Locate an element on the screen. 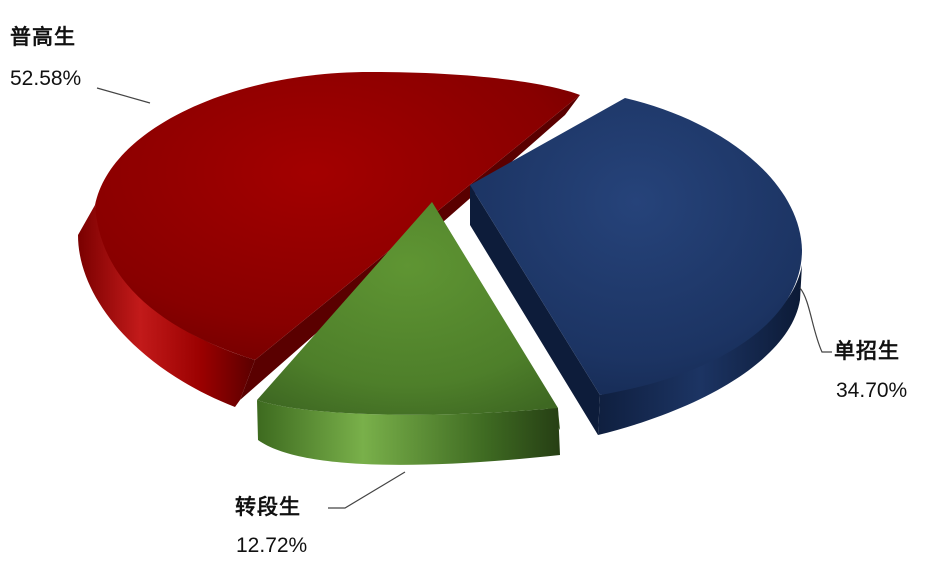 The image size is (925, 561). slice-inner-face-blue is located at coordinates (535, 310).